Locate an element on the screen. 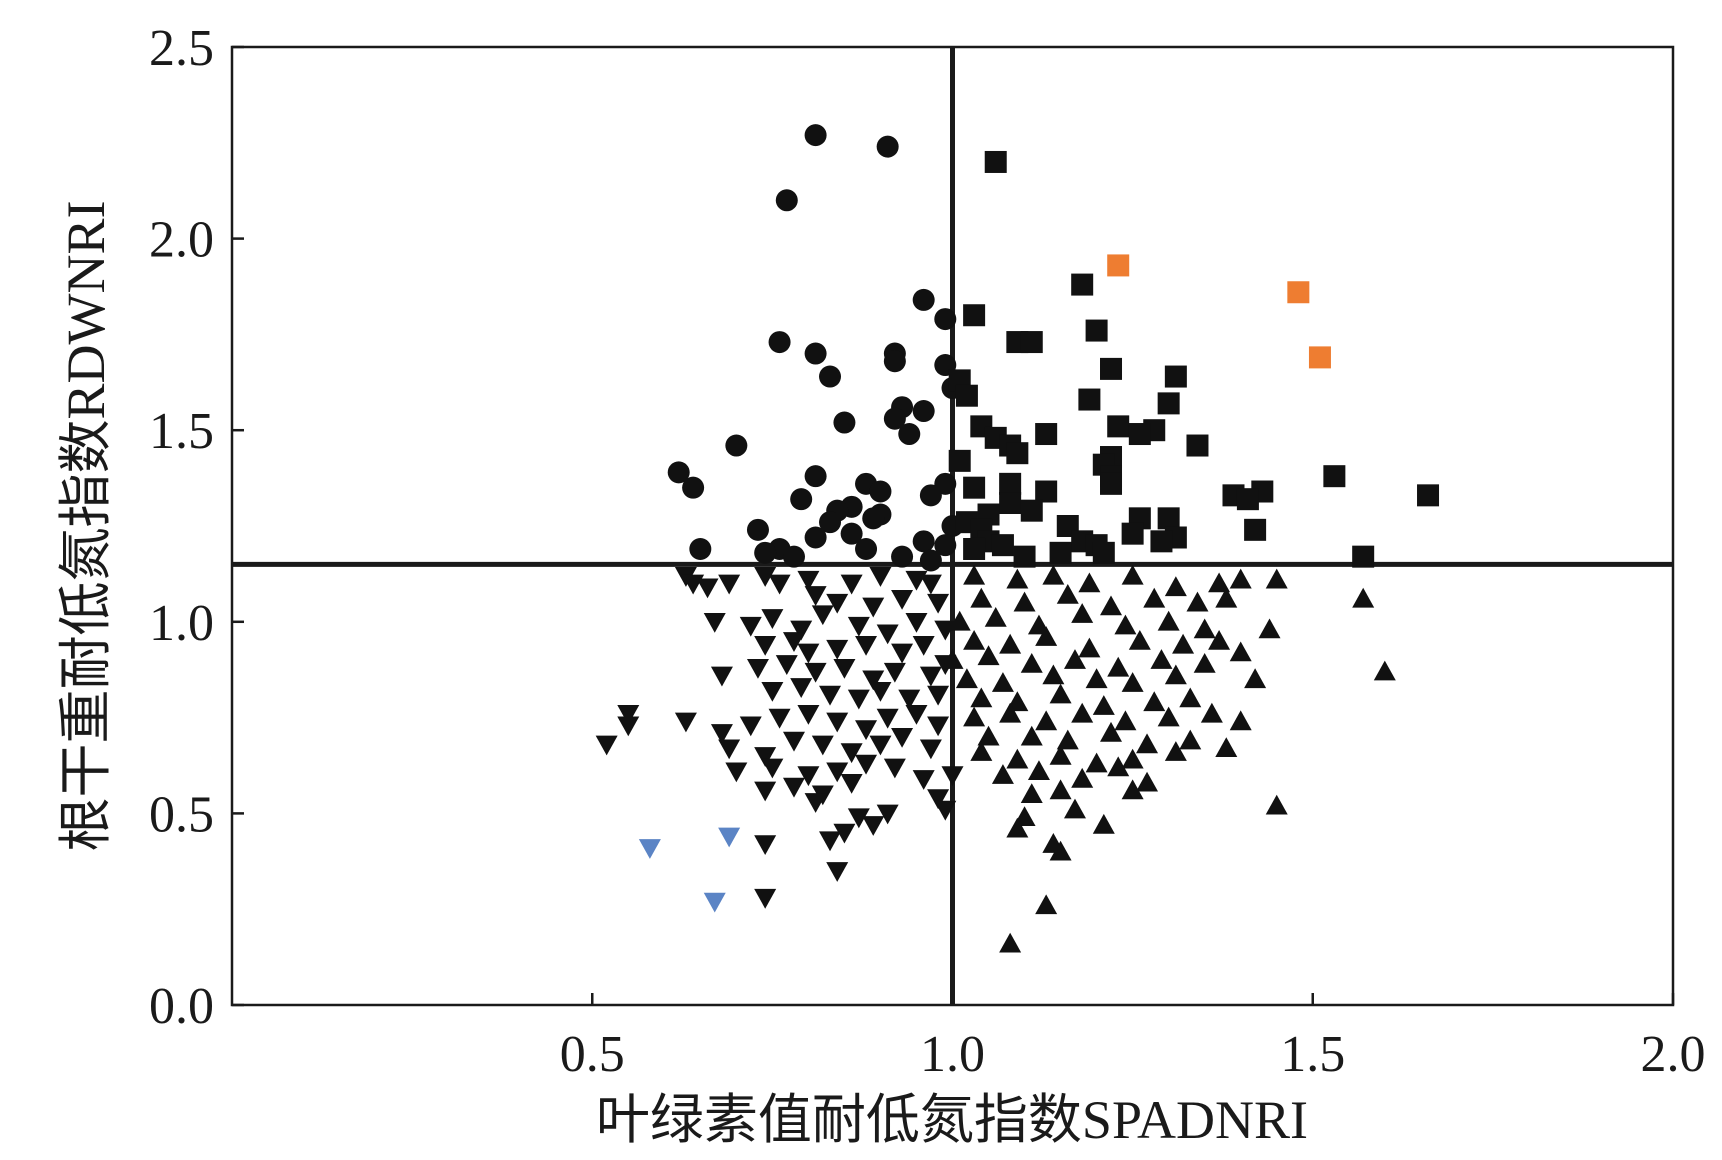 Image resolution: width=1722 pixels, height=1160 pixels. y-tick-label: 1.5 is located at coordinates (181, 431).